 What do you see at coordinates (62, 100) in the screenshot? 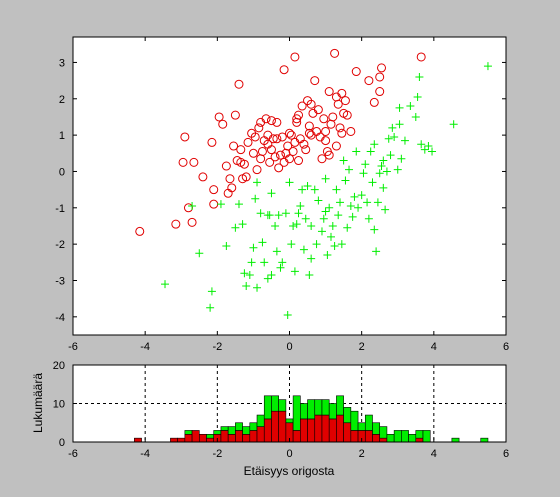
I see `y-tick-label: 2` at bounding box center [62, 100].